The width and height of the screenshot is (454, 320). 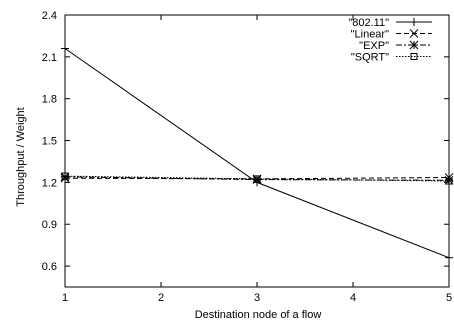 I want to click on x-axis-label: Destination node of a flow, so click(x=258, y=314).